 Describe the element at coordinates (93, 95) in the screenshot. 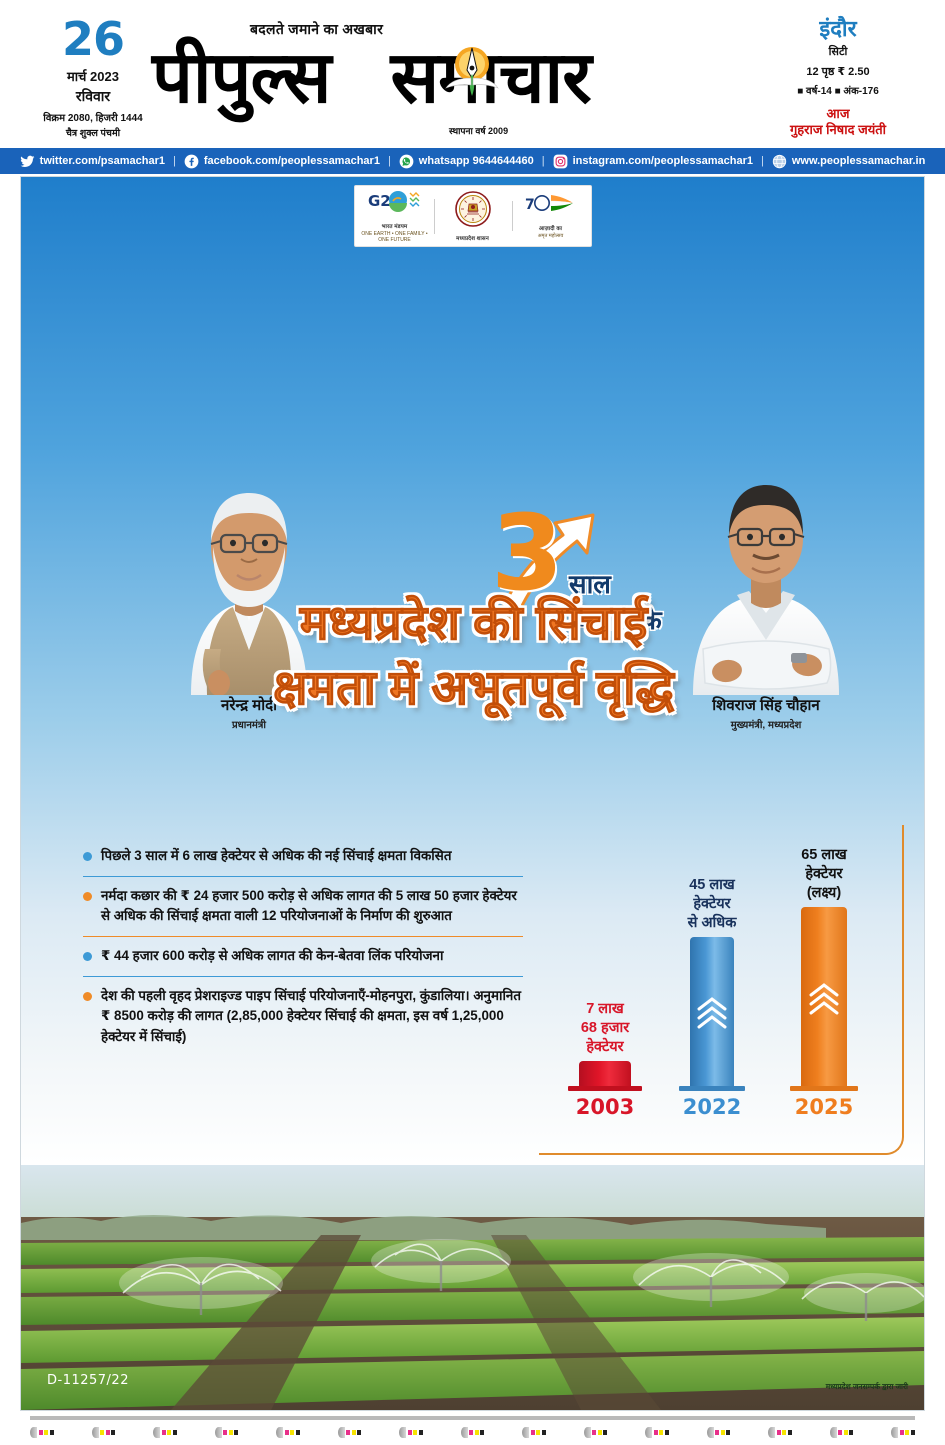

I see `date-weekday: रविवार` at that location.